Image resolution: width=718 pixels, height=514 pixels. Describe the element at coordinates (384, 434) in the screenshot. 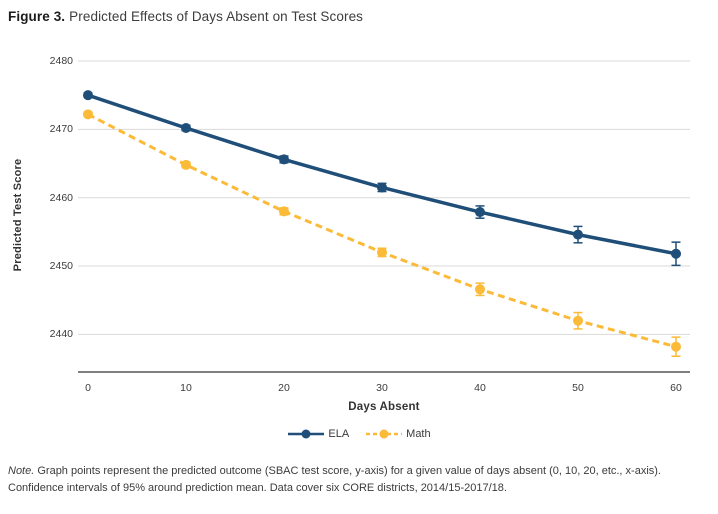

I see `legend-swatch-math-icon` at that location.